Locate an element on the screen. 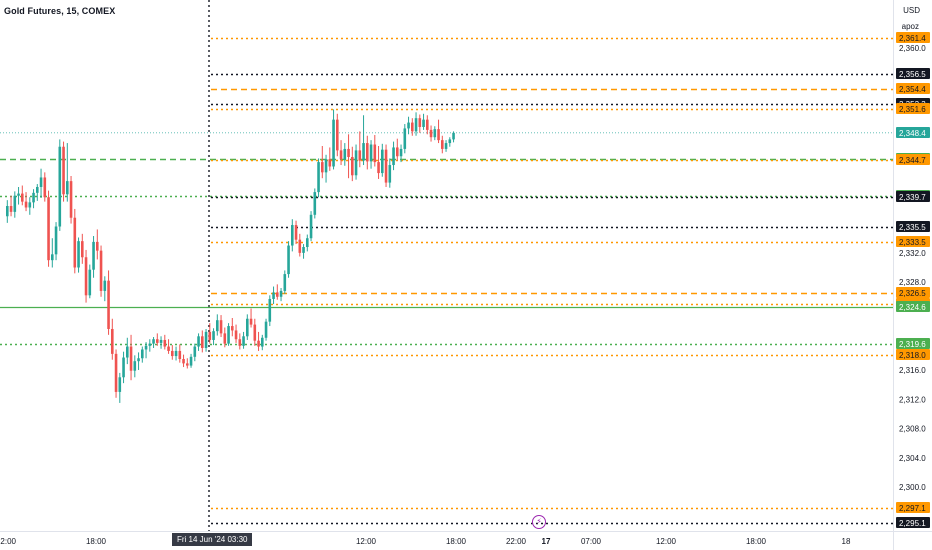  currency-label: USD is located at coordinates (911, 10).